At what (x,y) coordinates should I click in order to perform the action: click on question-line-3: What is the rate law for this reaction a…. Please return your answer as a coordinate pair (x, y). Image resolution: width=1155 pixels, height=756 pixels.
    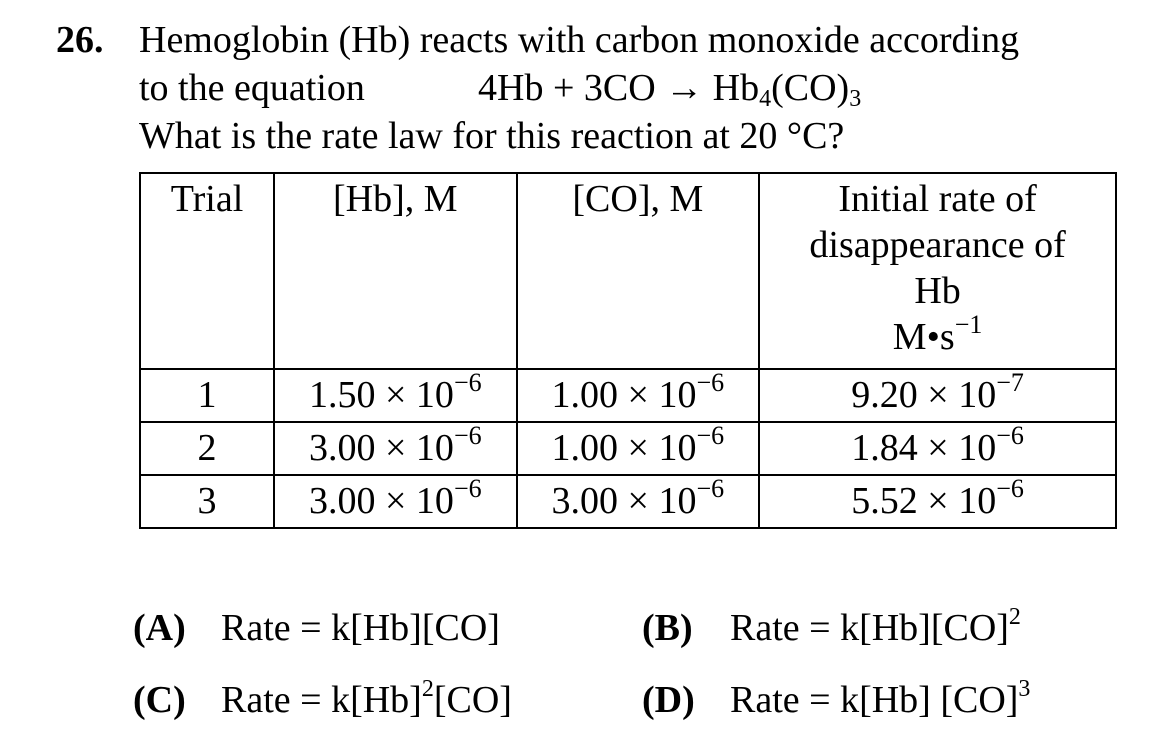
    Looking at the image, I should click on (492, 136).